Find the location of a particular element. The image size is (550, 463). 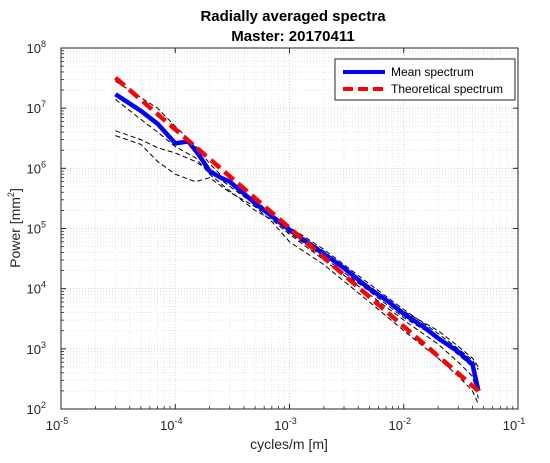

x-tick-labels: 10⁻⁵ 10⁻⁴ 10⁻³ 10⁻² 10⁻¹ is located at coordinates (285, 424).